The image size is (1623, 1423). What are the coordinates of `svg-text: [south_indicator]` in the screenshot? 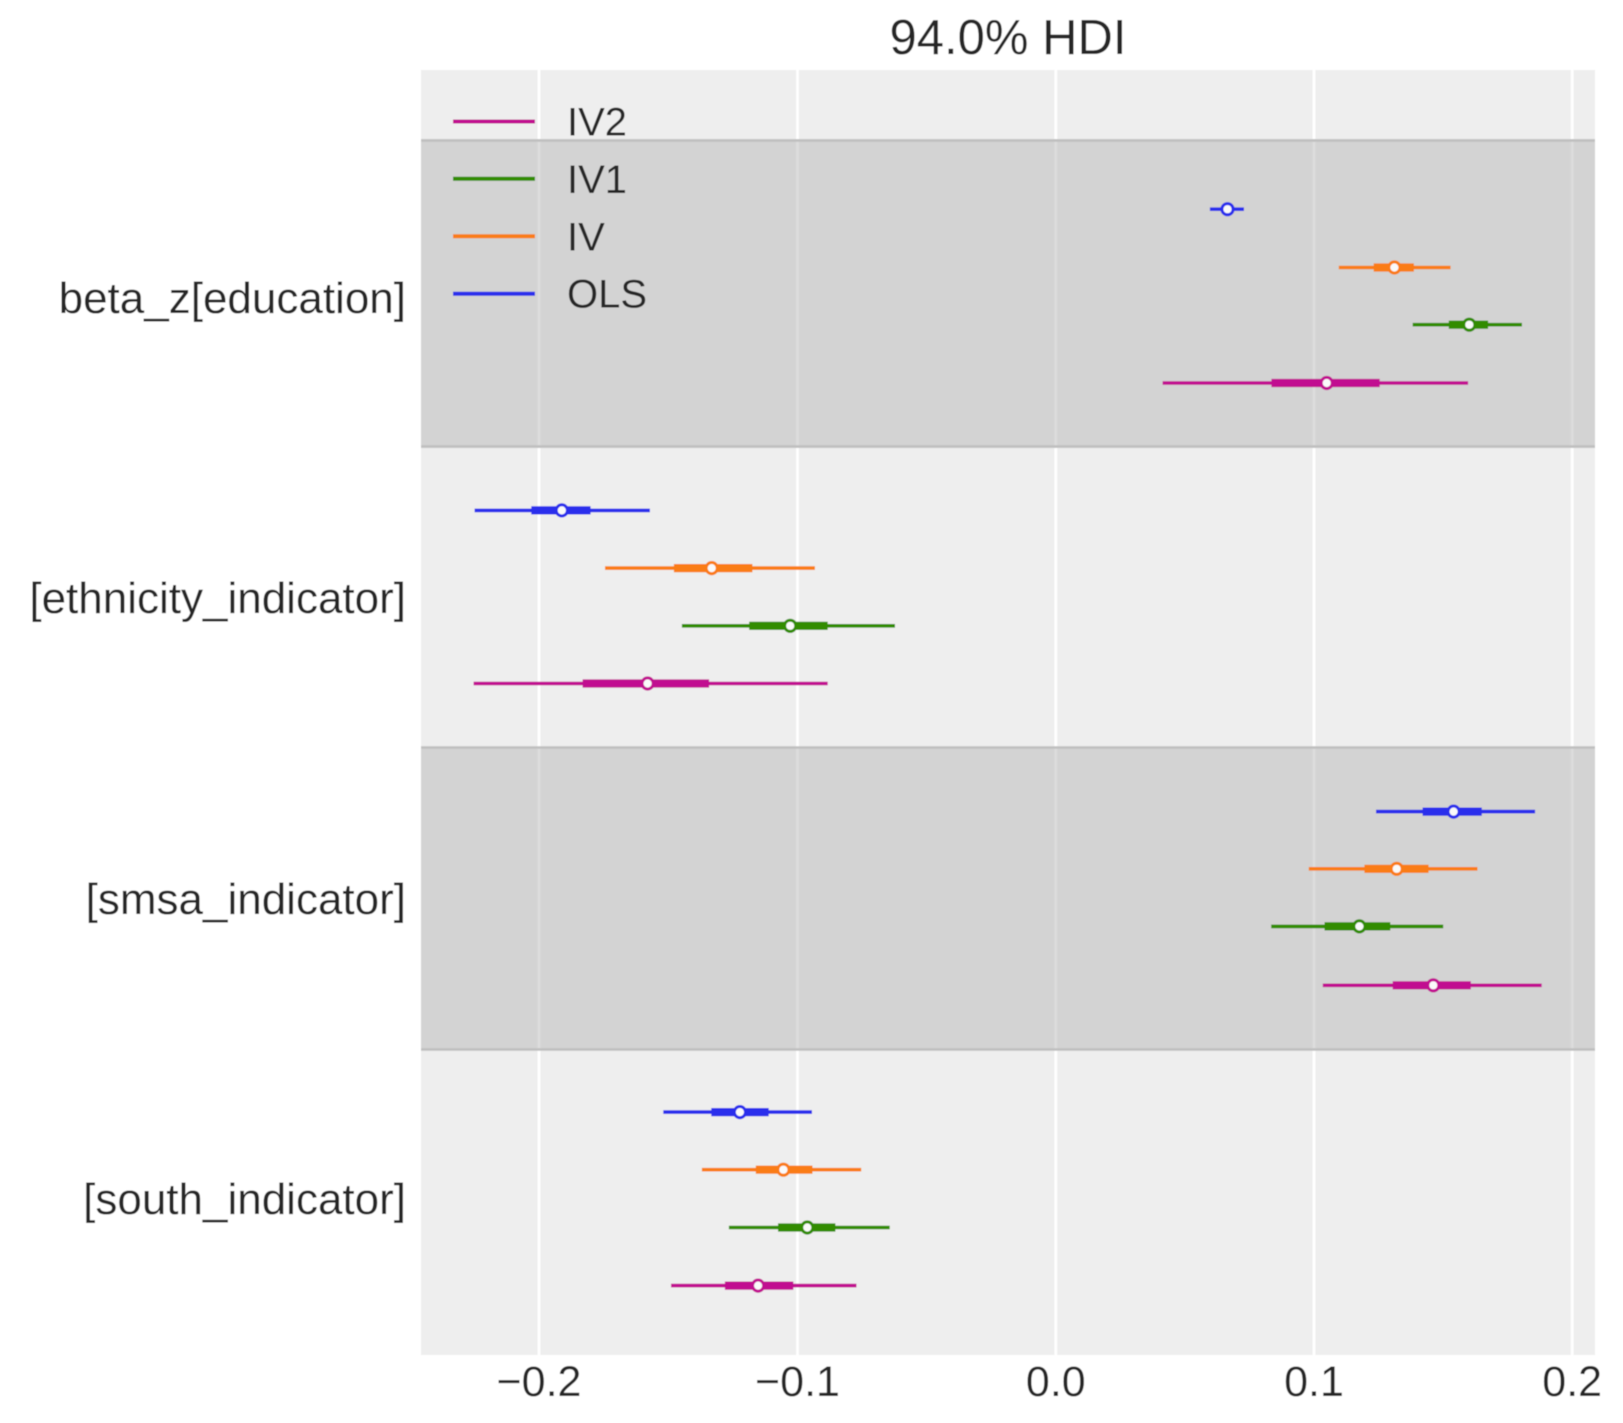 It's located at (244, 1199).